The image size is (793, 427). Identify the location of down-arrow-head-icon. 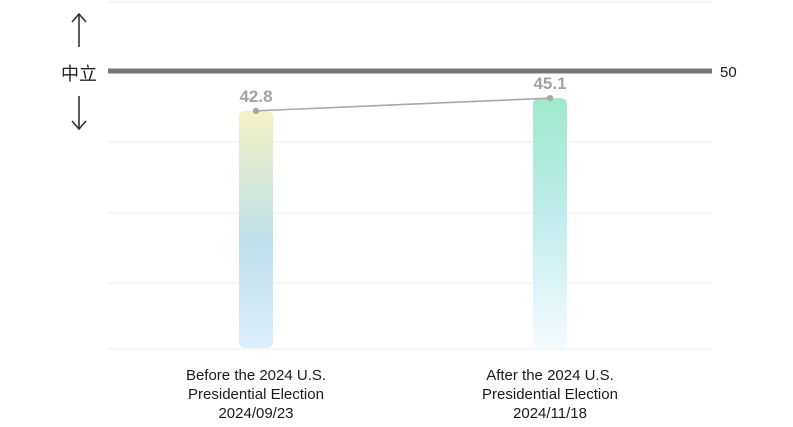
(79, 125).